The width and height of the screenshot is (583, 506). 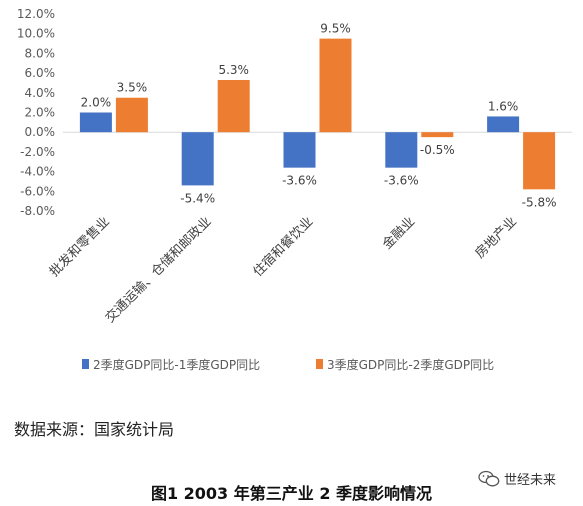 What do you see at coordinates (132, 88) in the screenshot?
I see `data-label: 3.5%` at bounding box center [132, 88].